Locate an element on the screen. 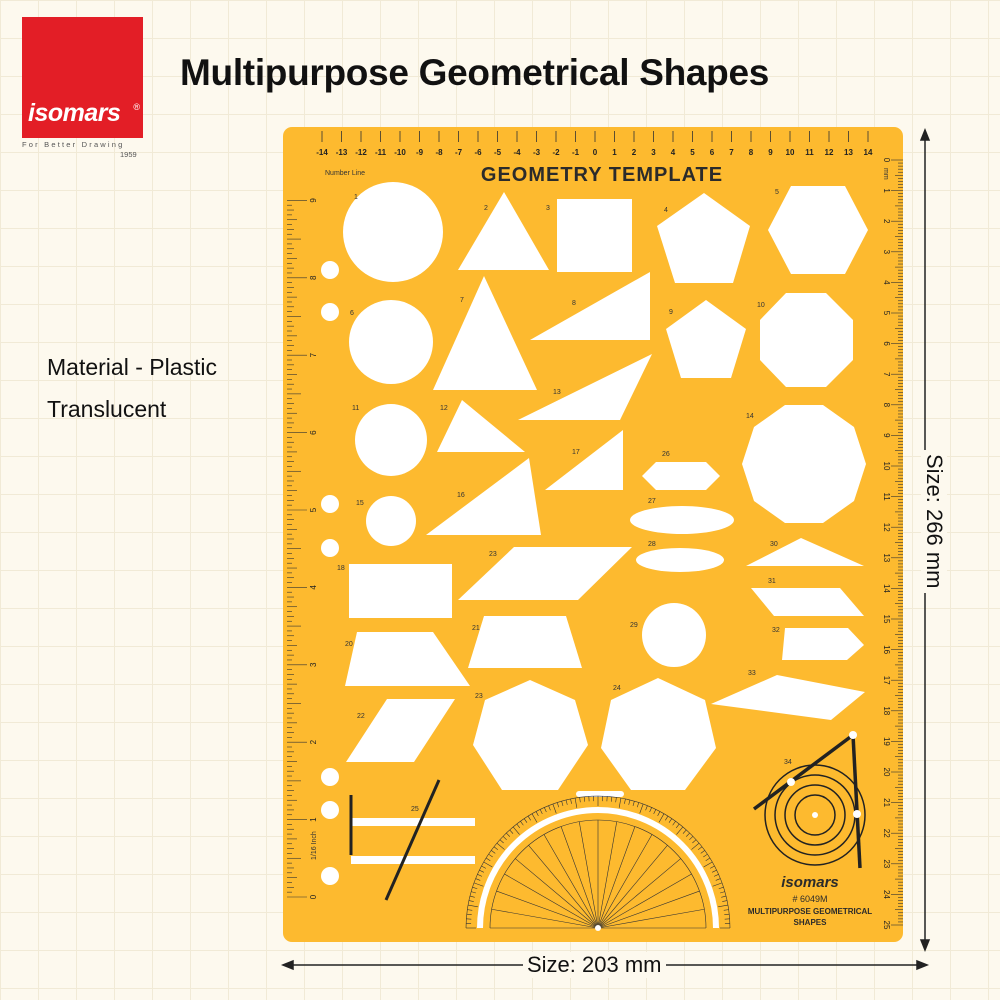 This screenshot has width=1000, height=1000. shape-number-label: 29 is located at coordinates (634, 625).